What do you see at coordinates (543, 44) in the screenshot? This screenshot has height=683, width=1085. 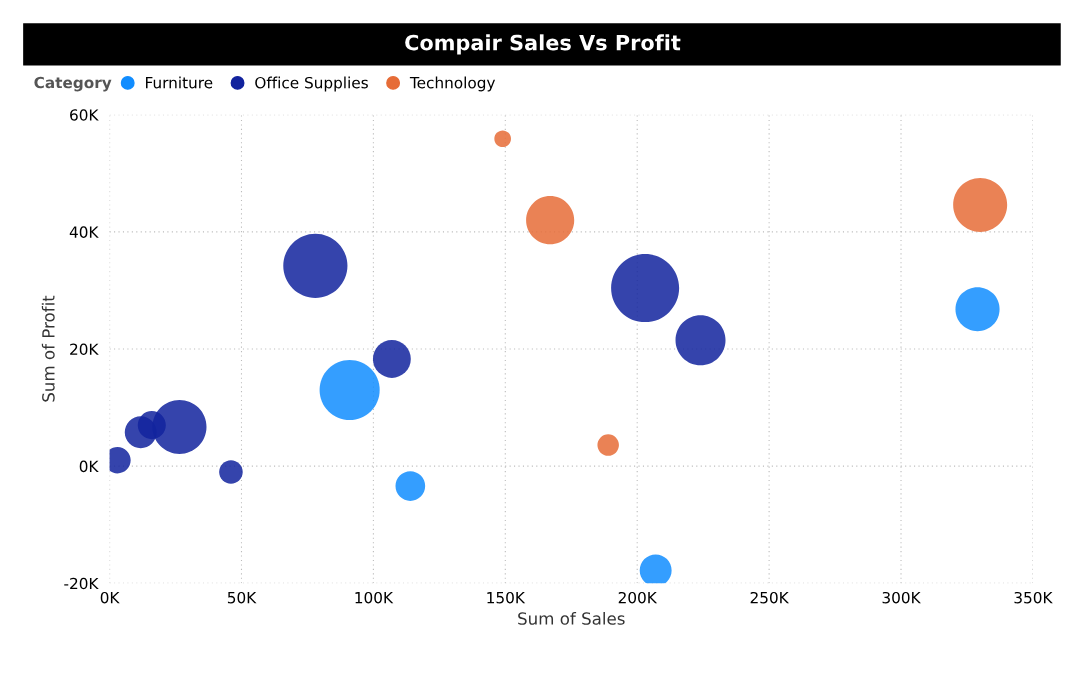 I see `chart-title: Compair Sales Vs Profit` at bounding box center [543, 44].